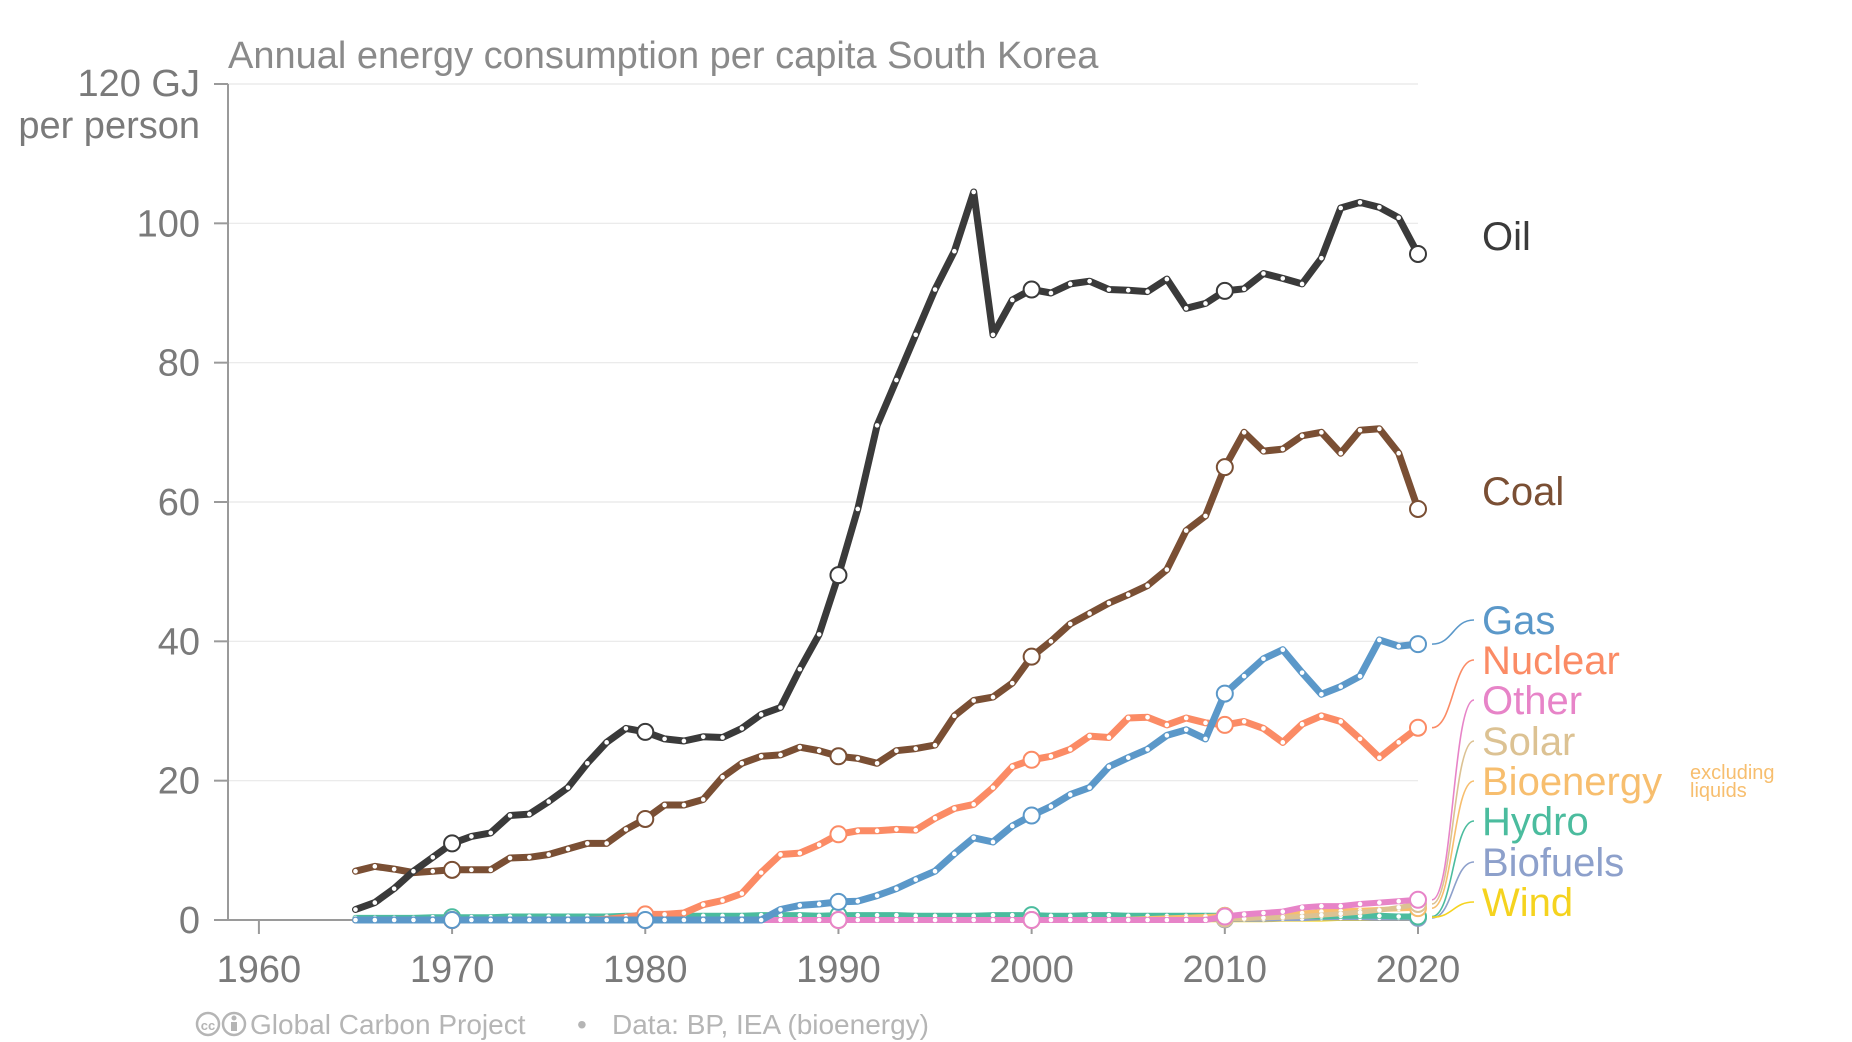  I want to click on data-point-oil-1968, so click(413, 871).